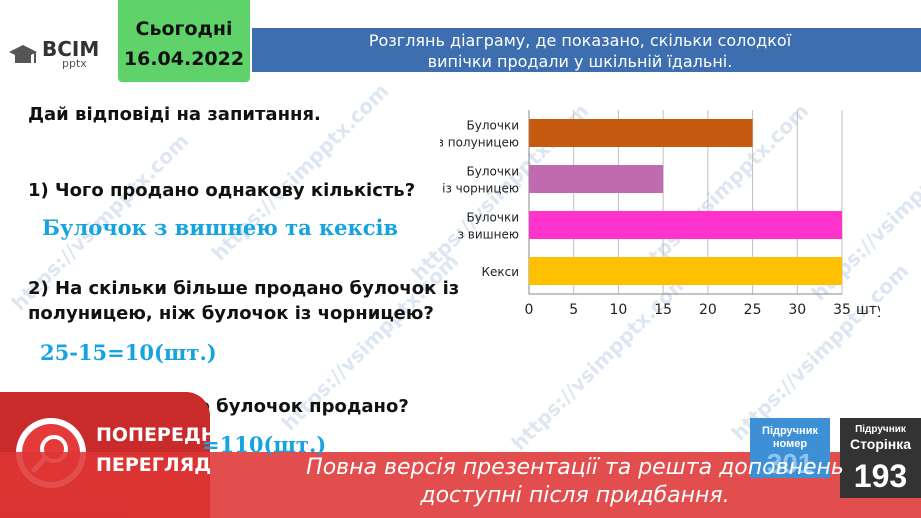 The width and height of the screenshot is (921, 518). I want to click on vsim-logo: ВСІМ pptx, so click(59, 55).